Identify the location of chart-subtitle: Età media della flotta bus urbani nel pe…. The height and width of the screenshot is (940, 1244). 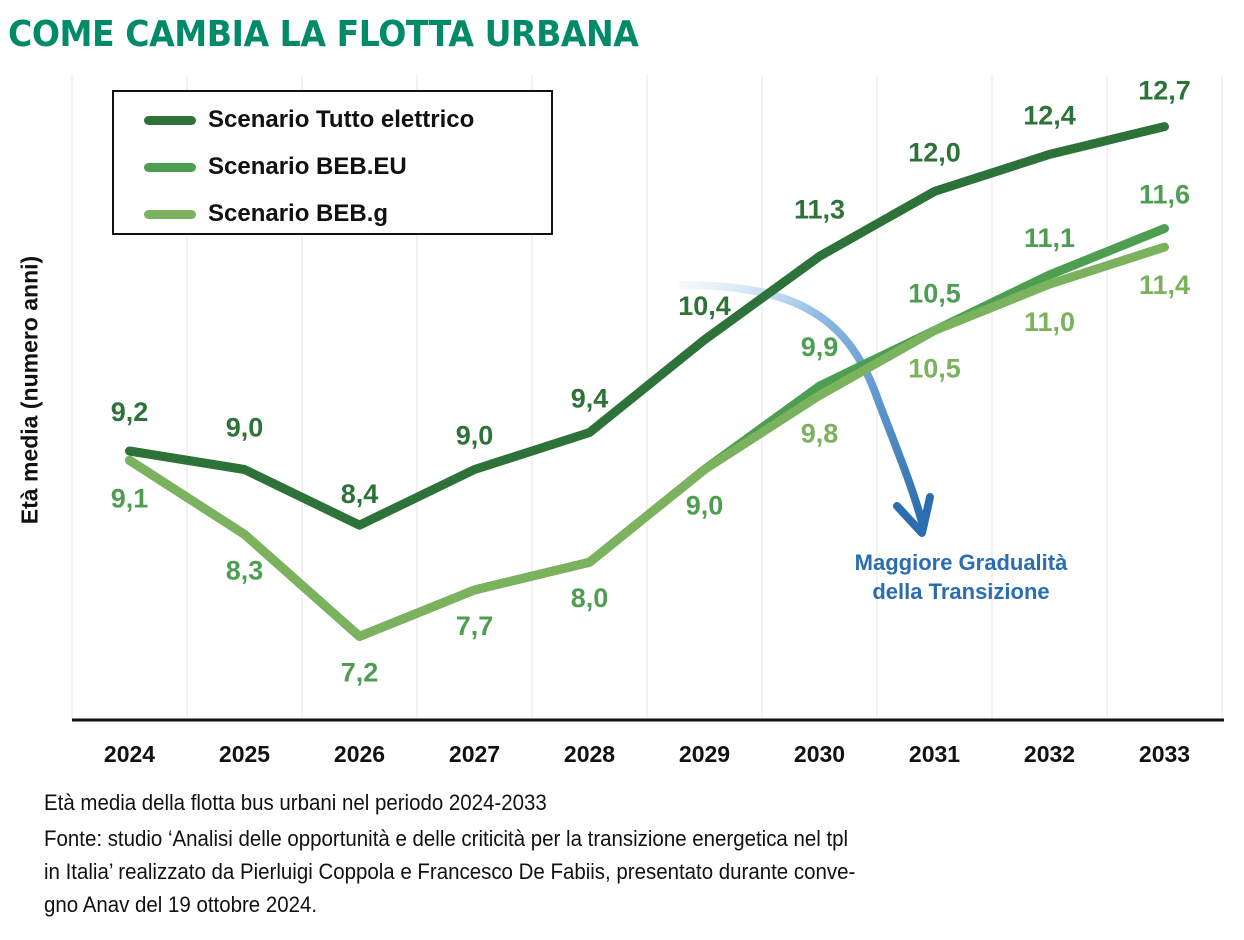
(295, 802).